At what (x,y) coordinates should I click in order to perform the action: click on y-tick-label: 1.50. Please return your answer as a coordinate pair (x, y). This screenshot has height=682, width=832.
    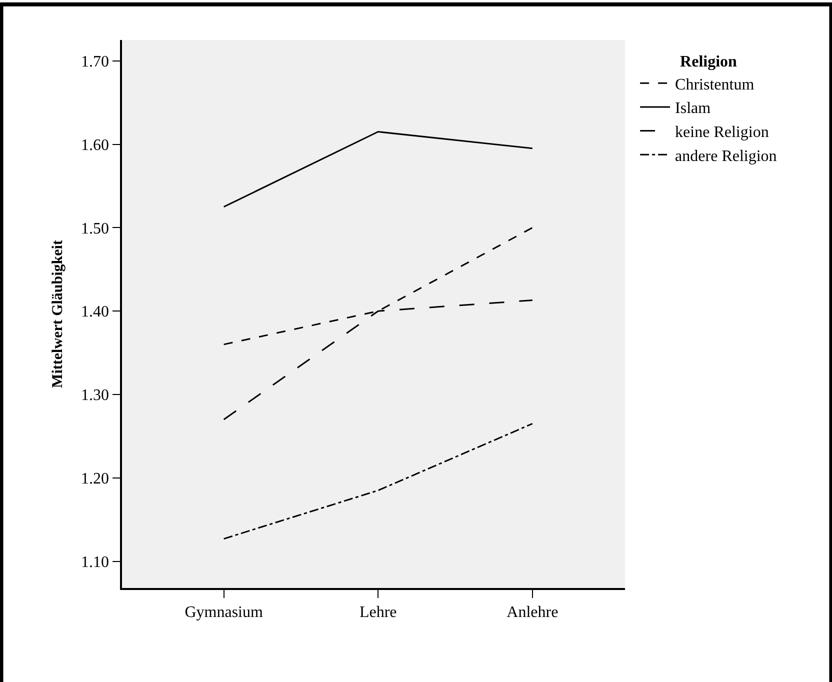
    Looking at the image, I should click on (95, 229).